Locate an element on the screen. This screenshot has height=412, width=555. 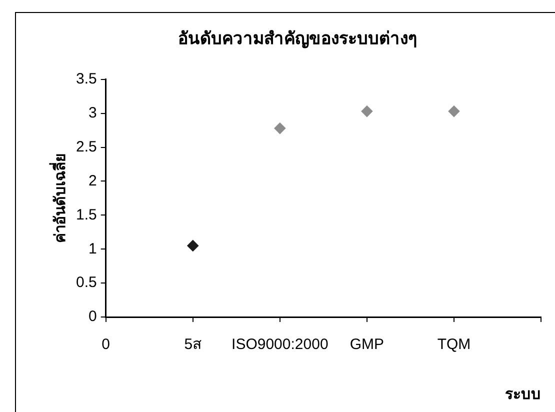
chart-title: อันดับความสำคัญของระบบต่างๆ is located at coordinates (297, 38).